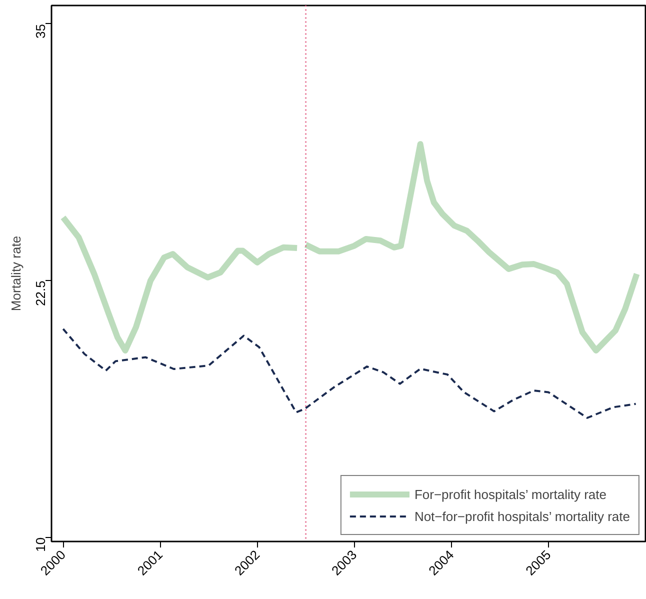 The image size is (646, 599). Describe the element at coordinates (510, 494) in the screenshot. I see `legend-label: For−profit hospitals’ mortality rate` at that location.